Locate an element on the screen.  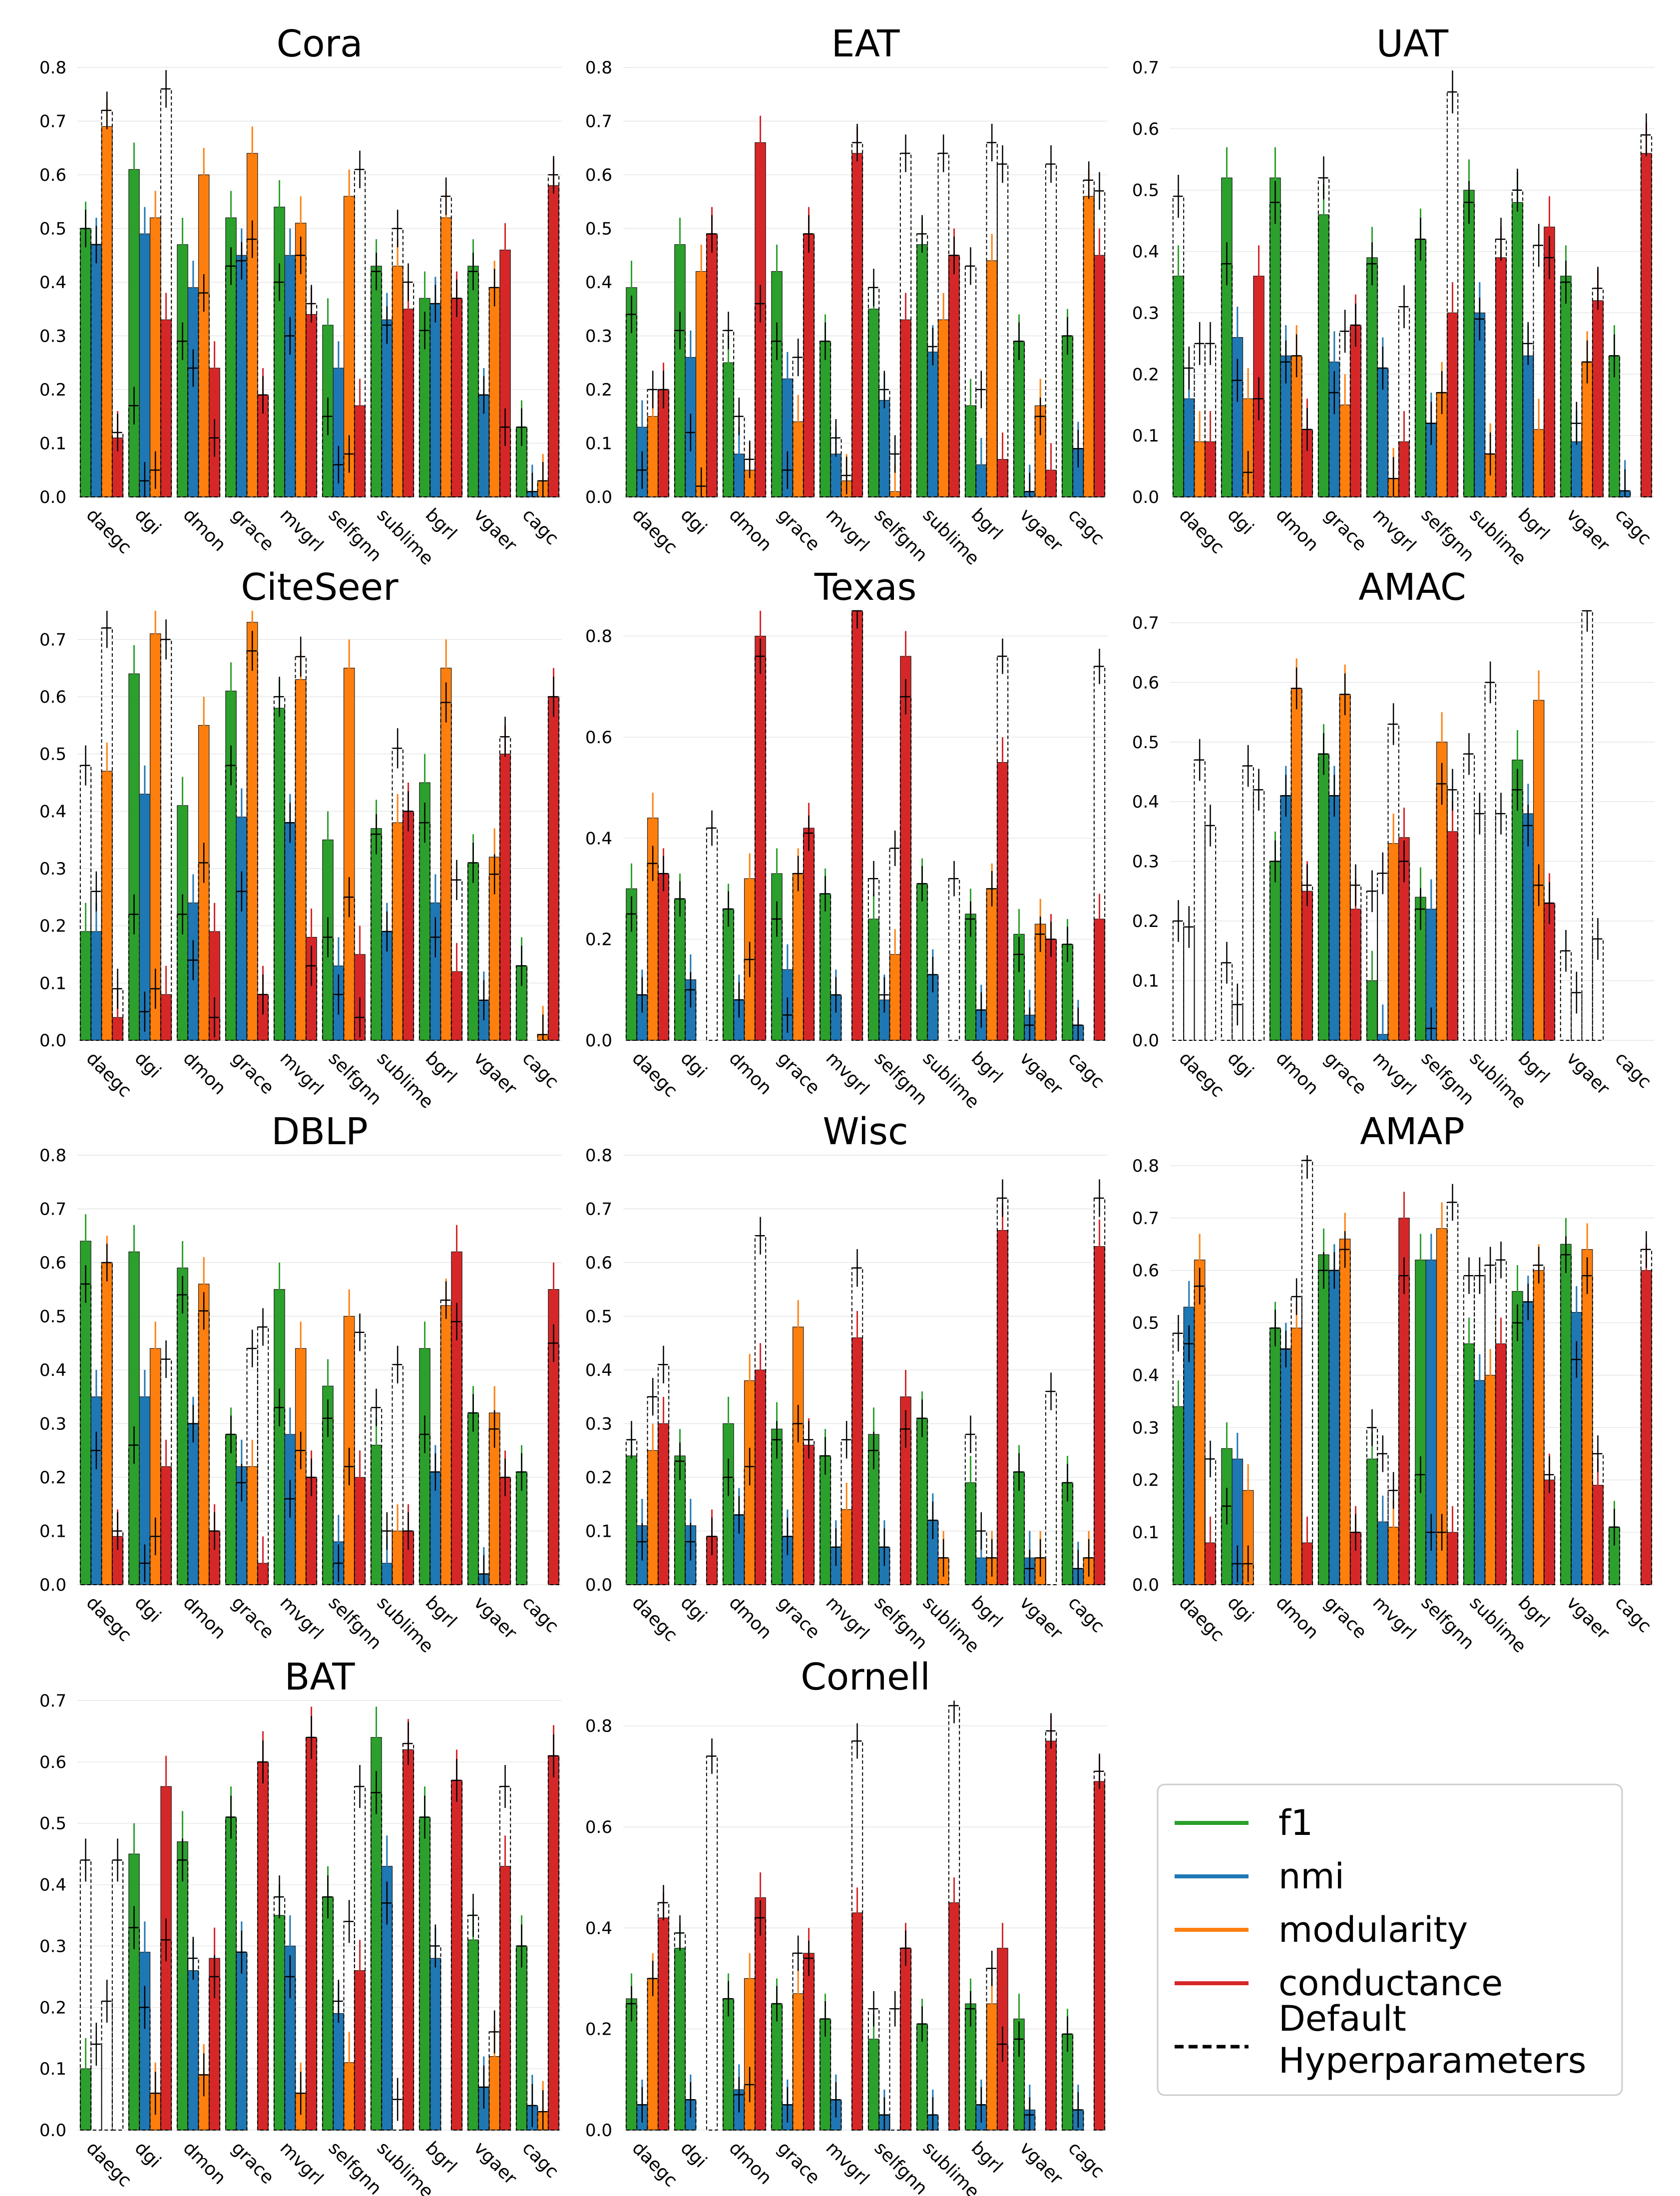
x-tick-label: selfgnn is located at coordinates (900, 534).